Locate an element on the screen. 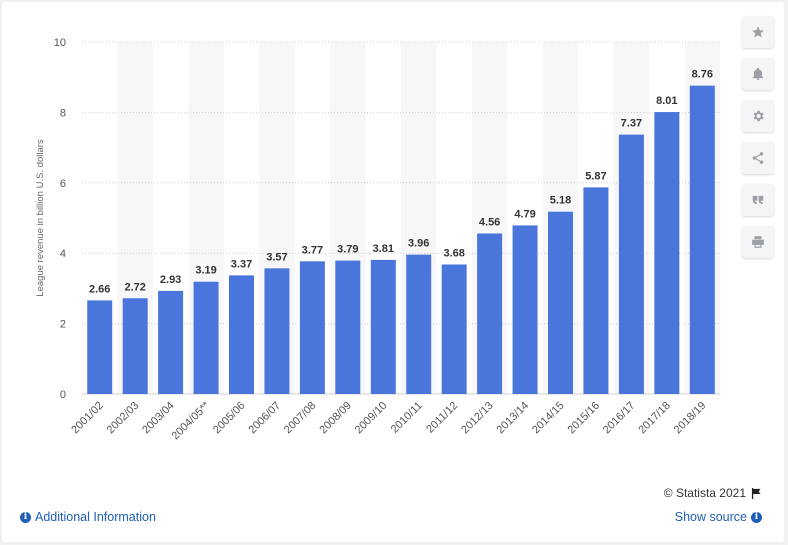 The width and height of the screenshot is (788, 545). statista-credit: © Statista 2021 is located at coordinates (713, 493).